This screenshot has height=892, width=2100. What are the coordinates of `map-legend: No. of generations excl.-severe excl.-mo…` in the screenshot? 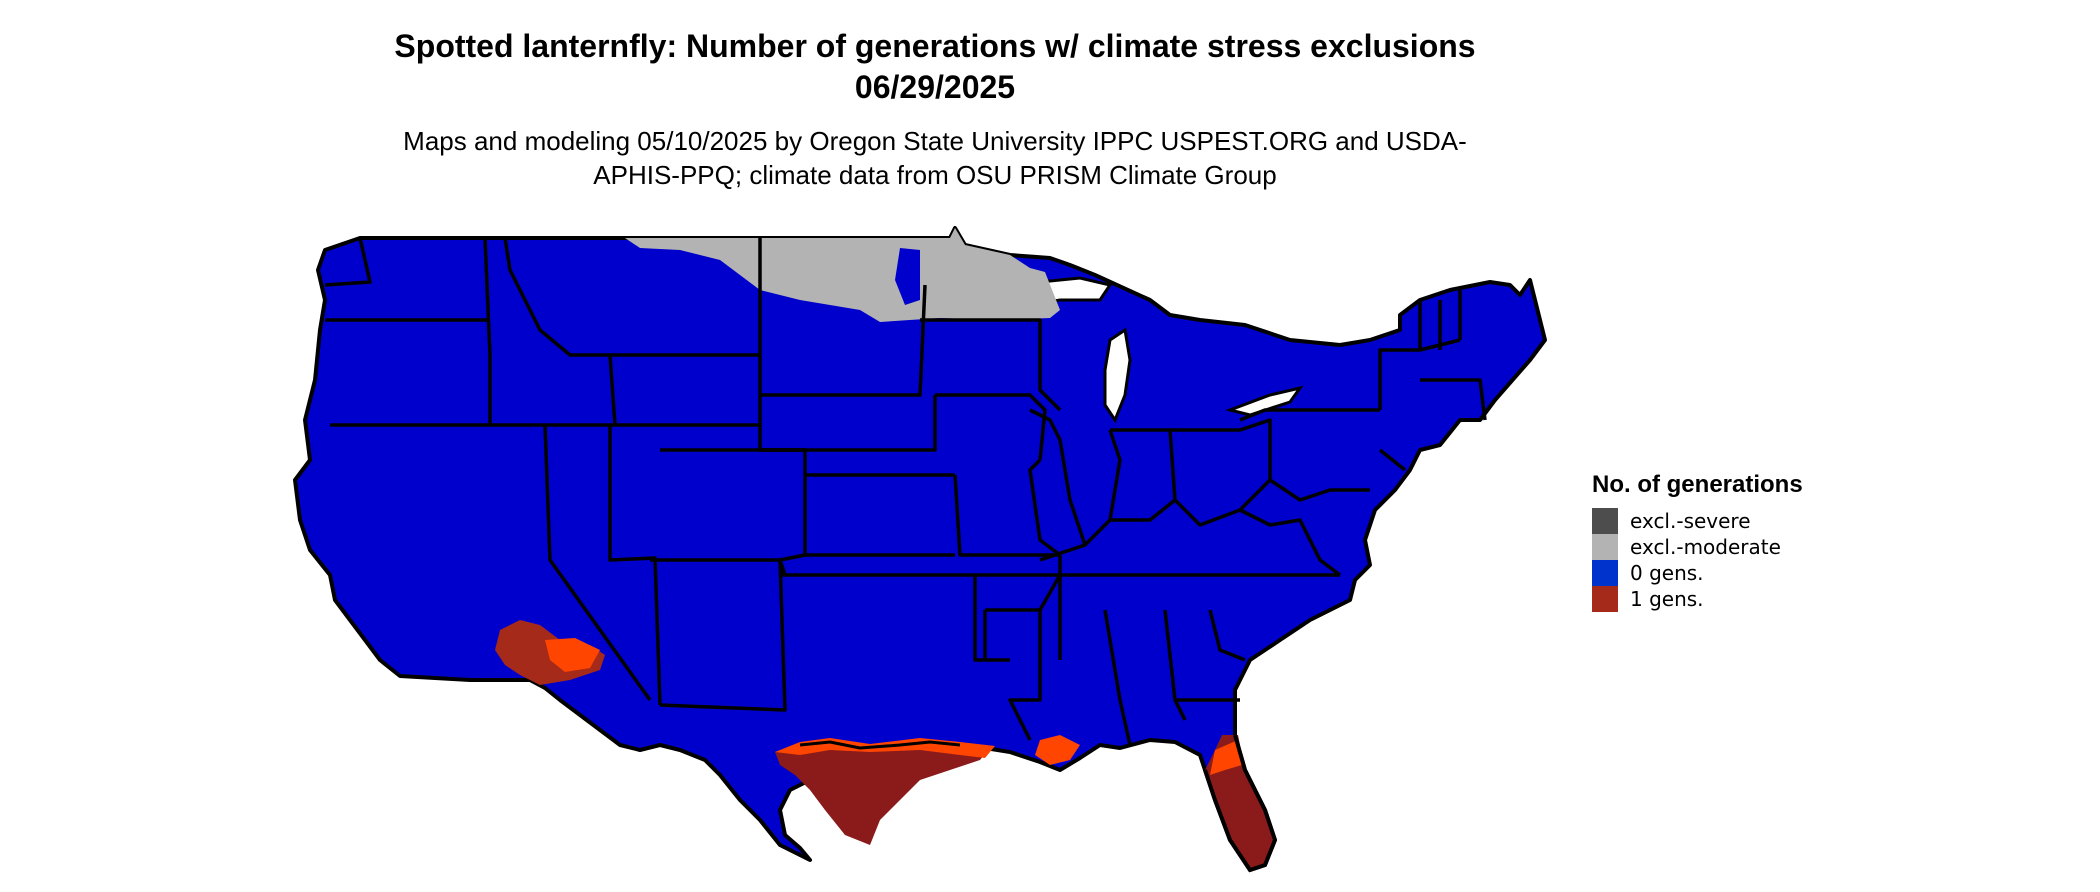 It's located at (1697, 541).